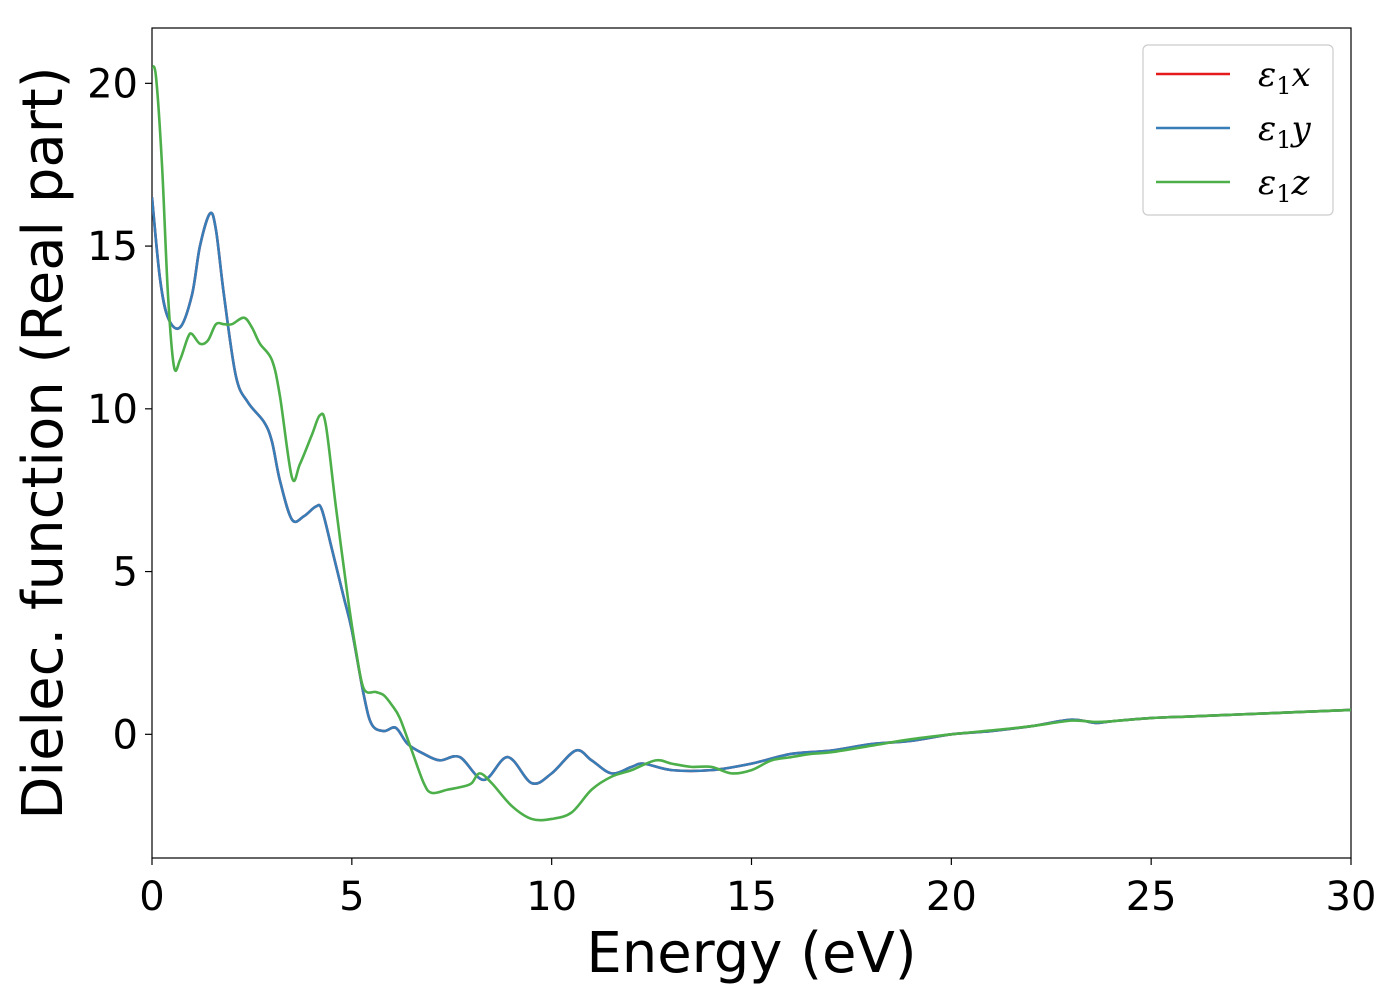 The height and width of the screenshot is (1000, 1400). Describe the element at coordinates (125, 735) in the screenshot. I see `y-tick-label: 0` at that location.